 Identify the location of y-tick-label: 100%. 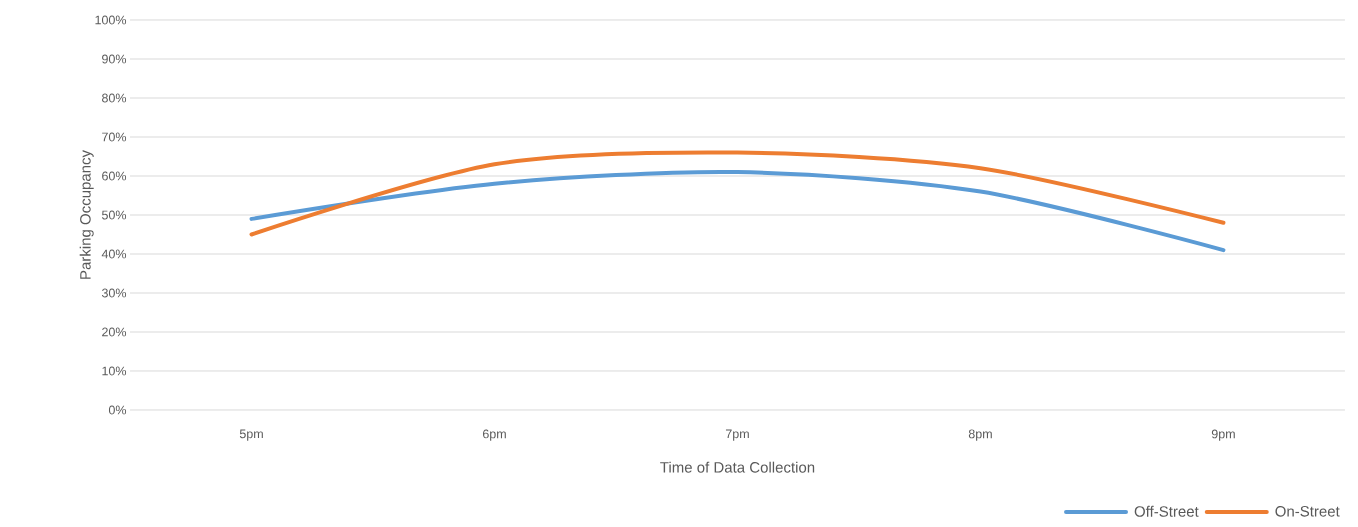
(111, 20).